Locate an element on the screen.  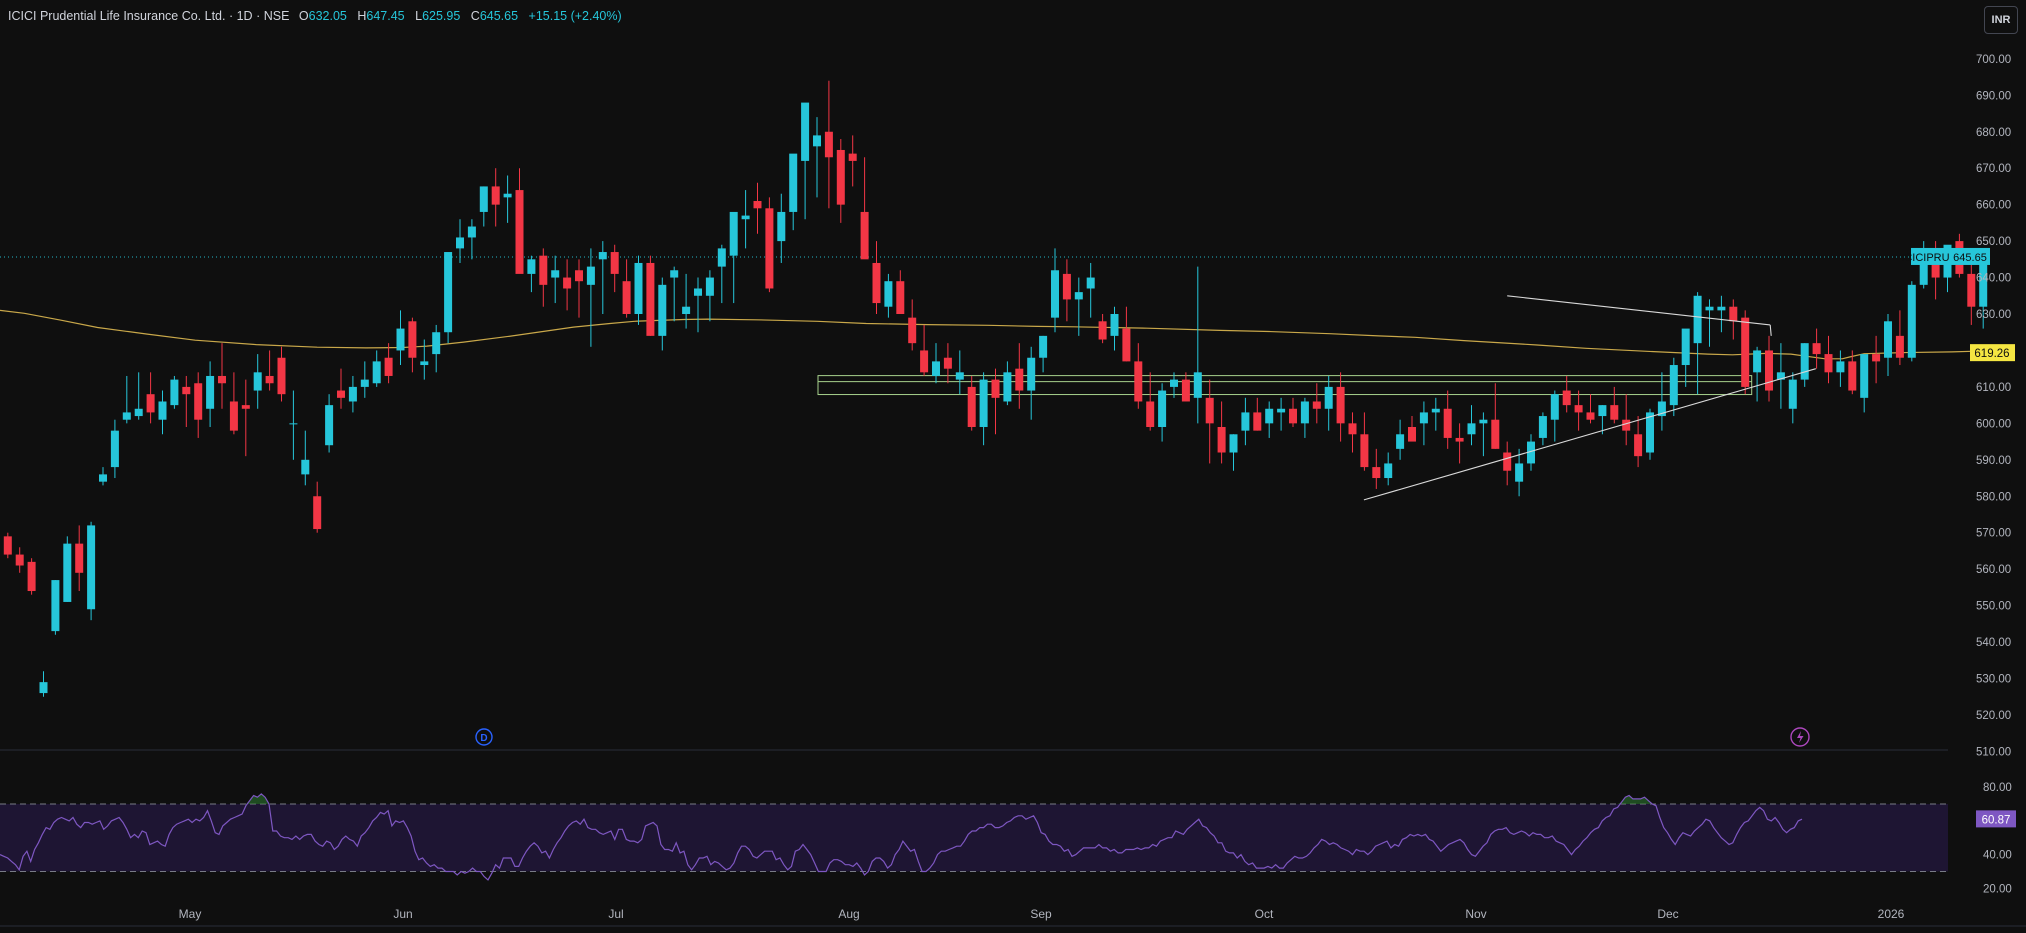
last-price-tag-ticker-bg is located at coordinates (1930, 256).